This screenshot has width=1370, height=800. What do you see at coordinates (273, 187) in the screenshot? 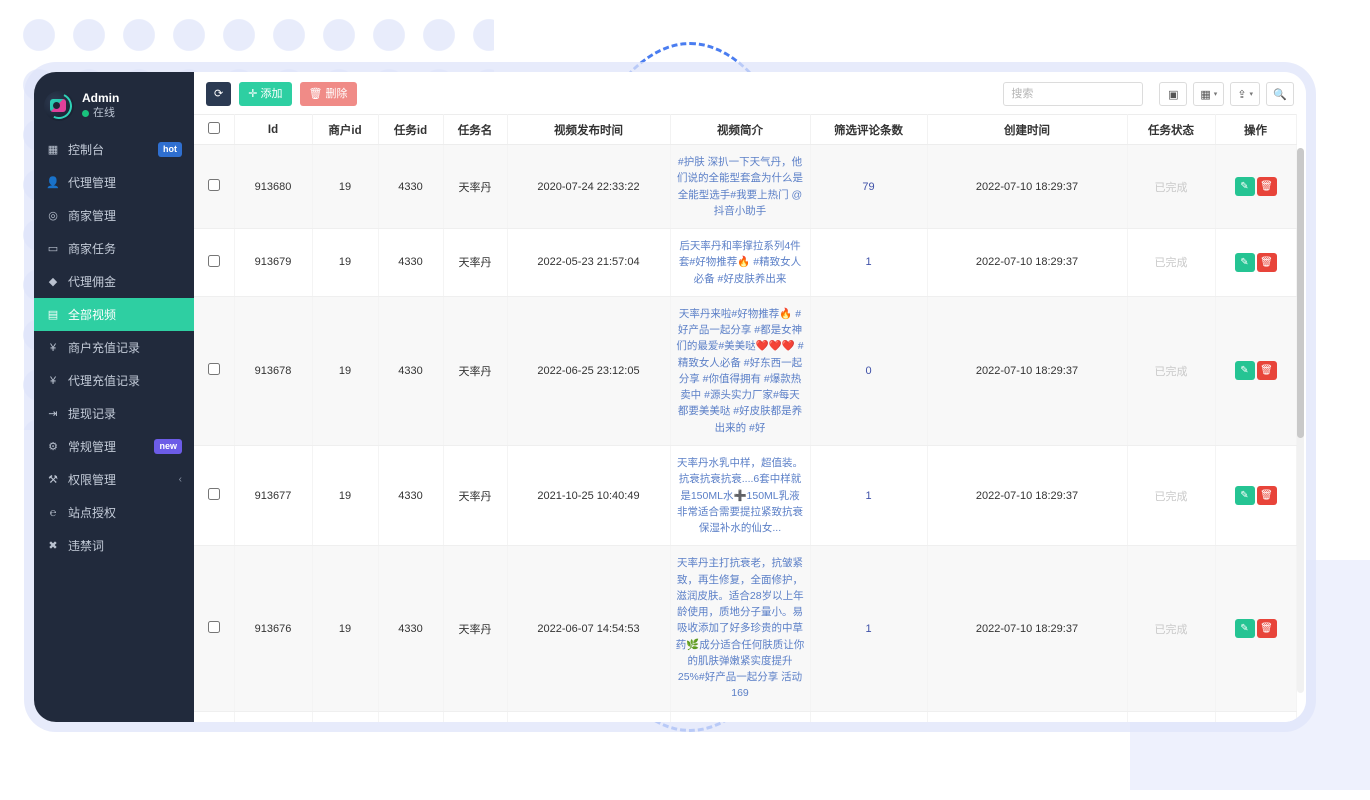
I see `cell-id: 913680` at bounding box center [273, 187].